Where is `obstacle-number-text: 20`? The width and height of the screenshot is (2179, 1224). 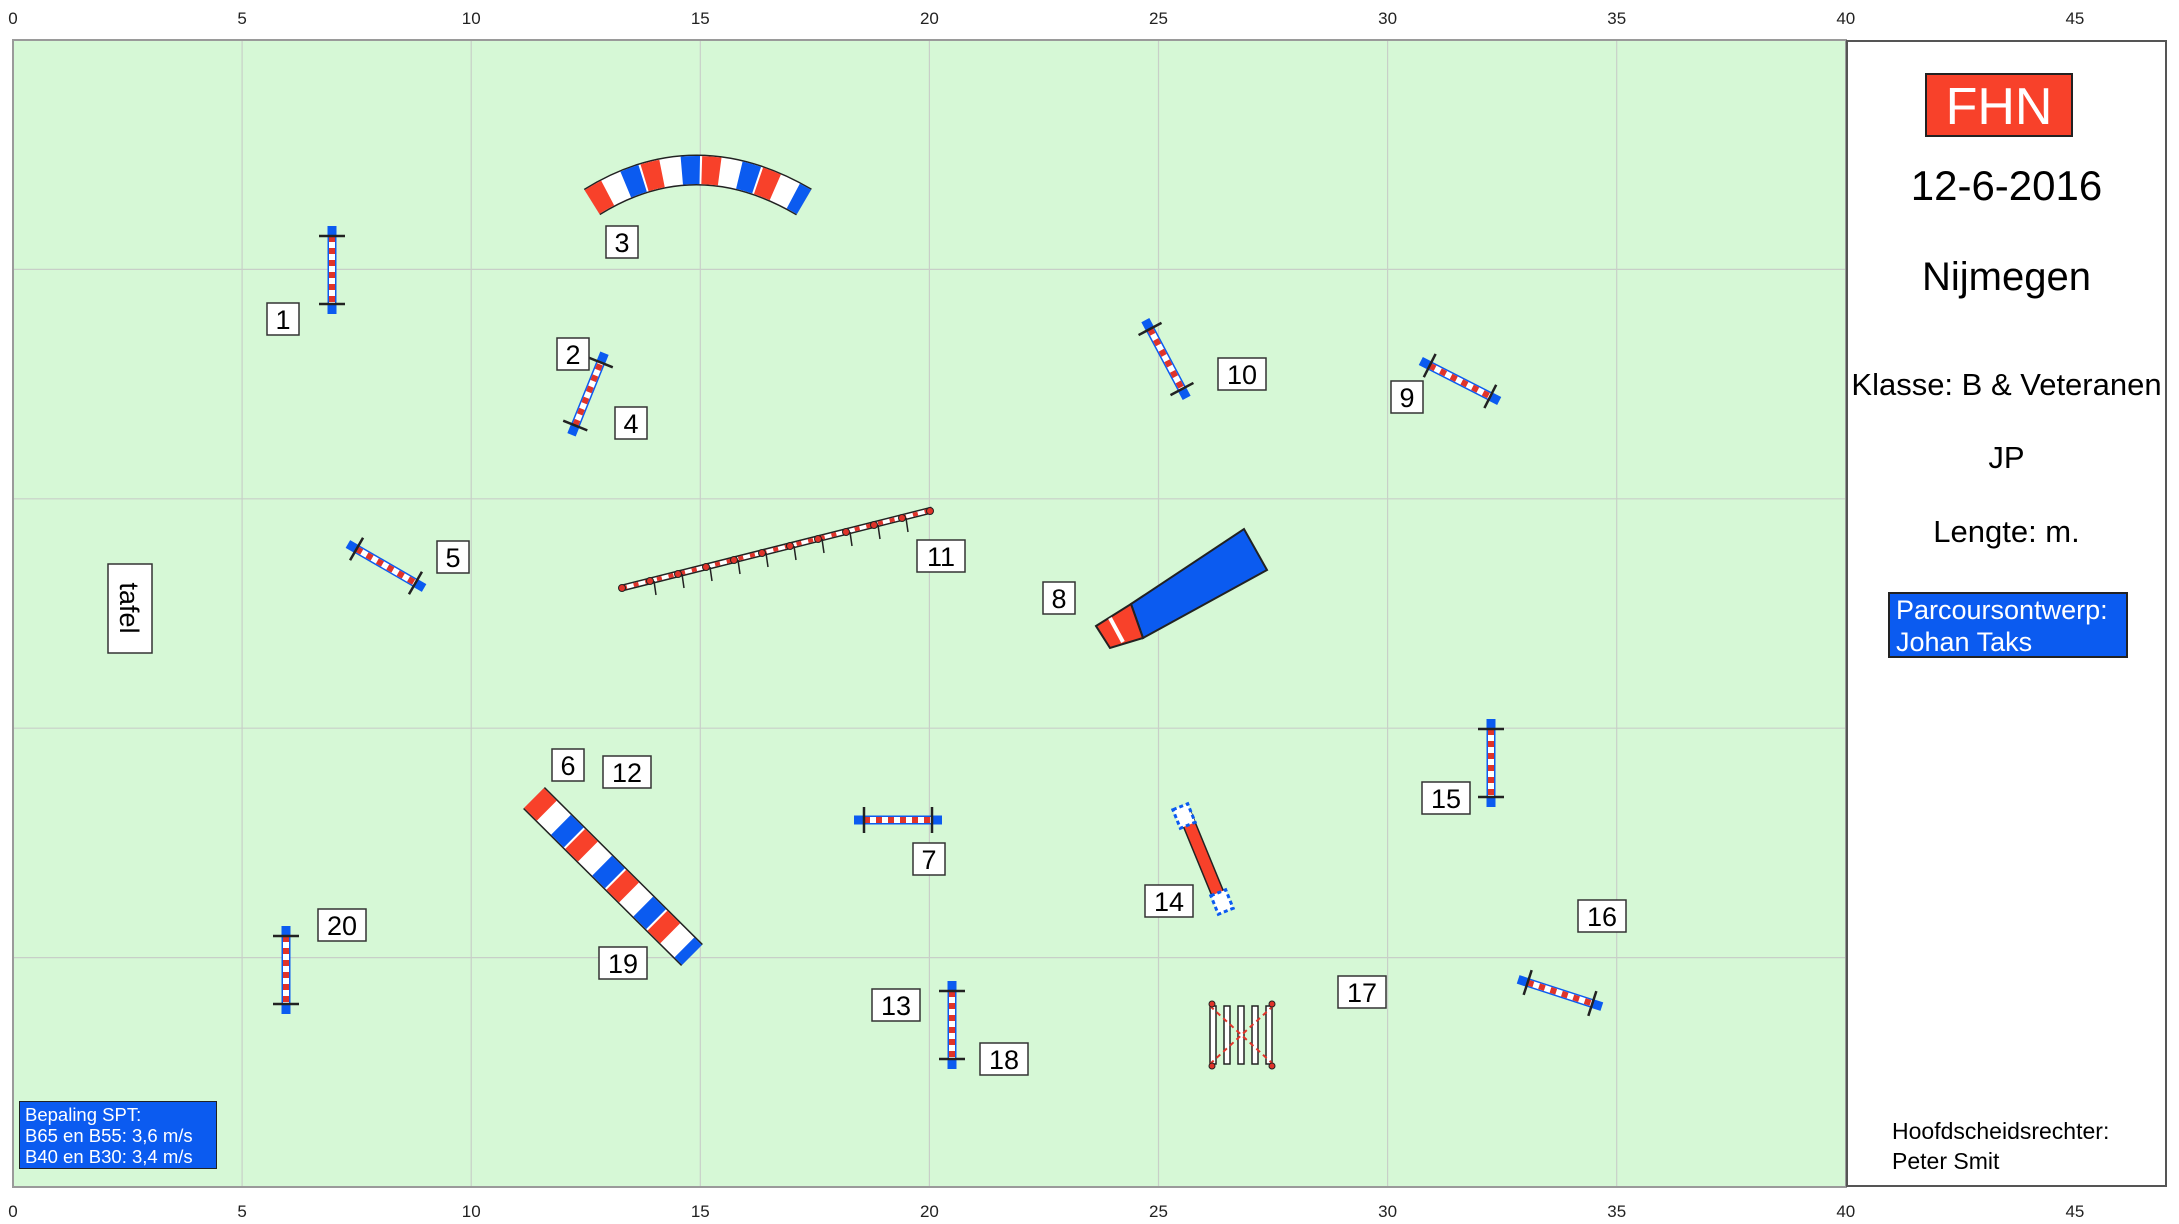
obstacle-number-text: 20 is located at coordinates (342, 926).